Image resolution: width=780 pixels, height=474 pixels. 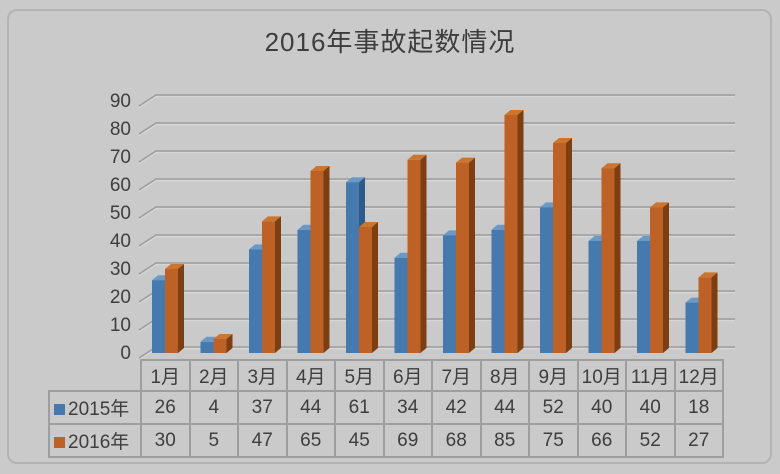 I want to click on bar-2015年-3月, so click(x=255, y=301).